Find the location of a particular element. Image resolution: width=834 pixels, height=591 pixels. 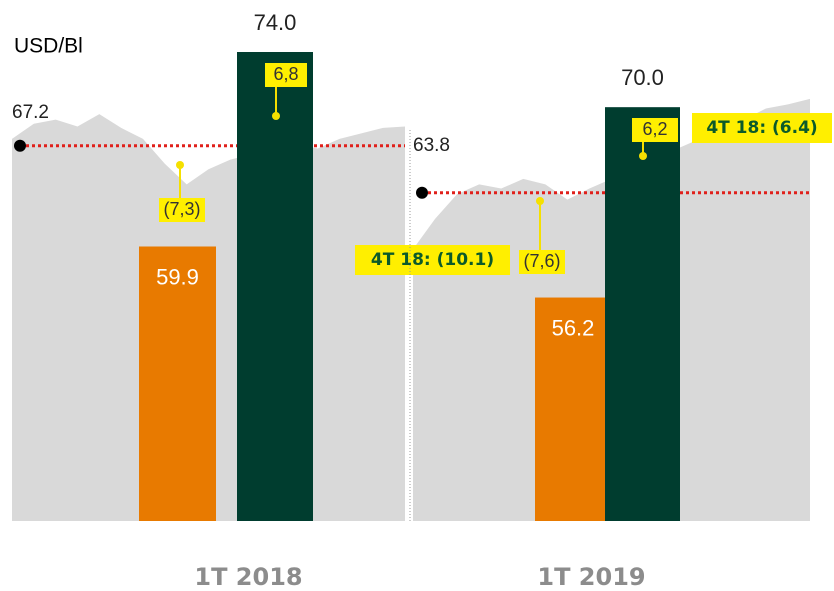

reference-label: 63.8 is located at coordinates (431, 145).